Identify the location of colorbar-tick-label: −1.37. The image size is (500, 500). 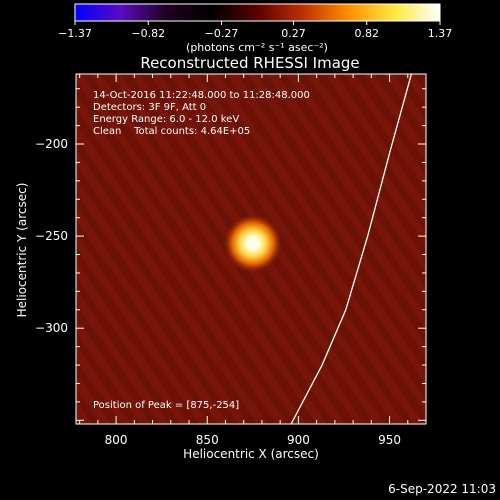
(75, 33).